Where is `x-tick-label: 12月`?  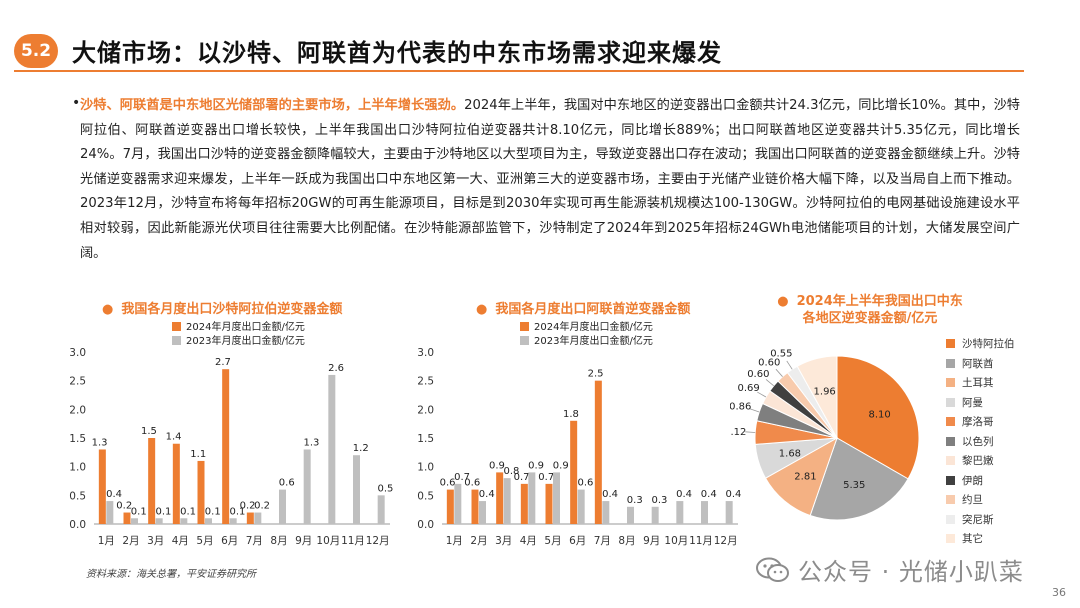
x-tick-label: 12月 is located at coordinates (726, 541).